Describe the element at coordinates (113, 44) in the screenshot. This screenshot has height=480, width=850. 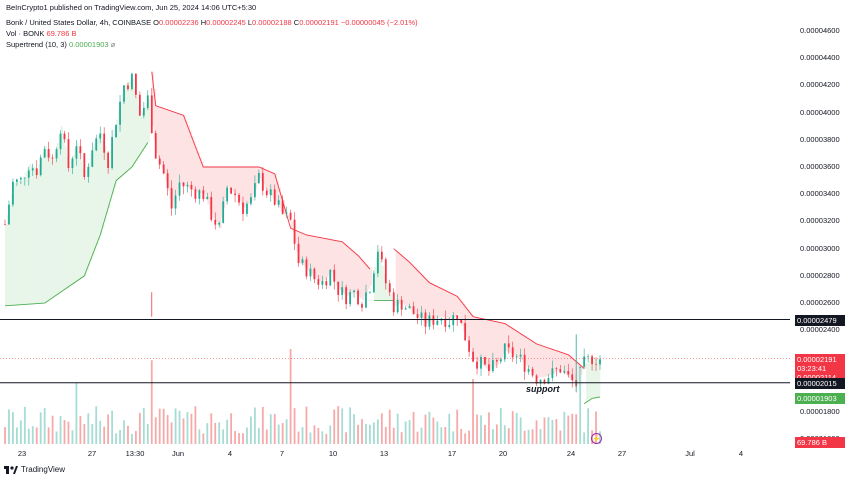
I see `hide-indicator-icon: ⌀` at that location.